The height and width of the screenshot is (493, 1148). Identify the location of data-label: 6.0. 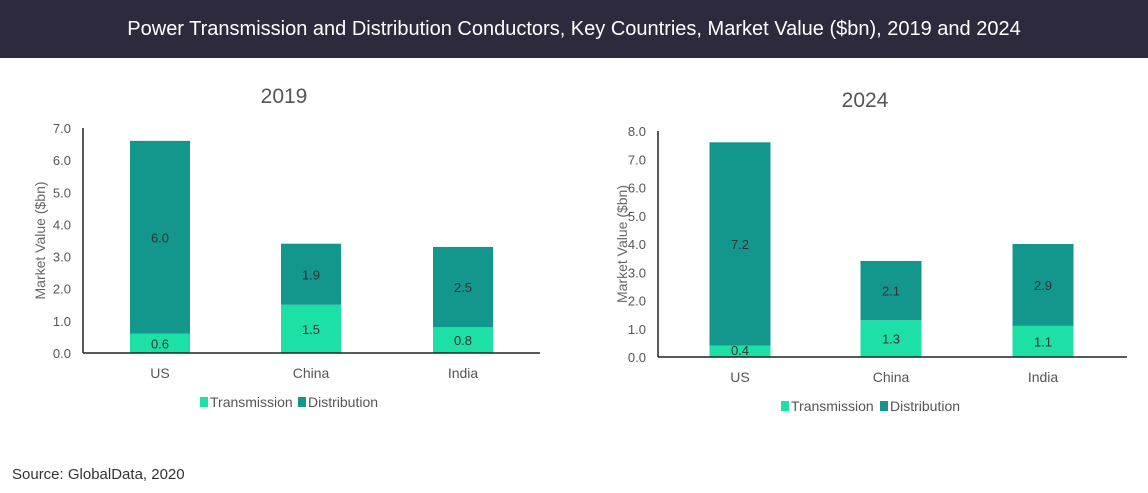
(160, 237).